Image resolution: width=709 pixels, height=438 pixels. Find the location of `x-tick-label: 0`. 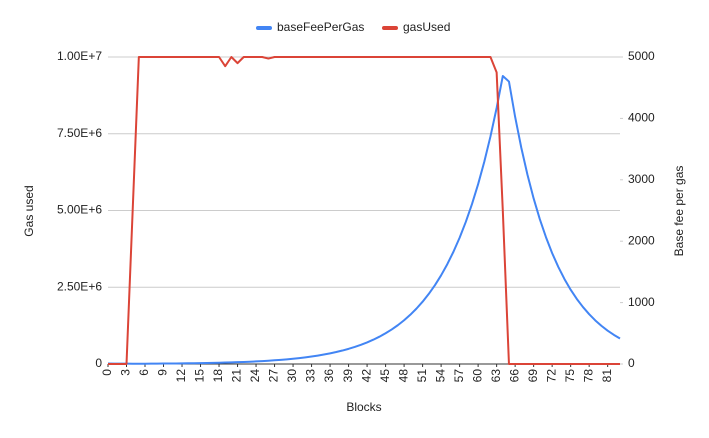

x-tick-label: 0 is located at coordinates (107, 372).